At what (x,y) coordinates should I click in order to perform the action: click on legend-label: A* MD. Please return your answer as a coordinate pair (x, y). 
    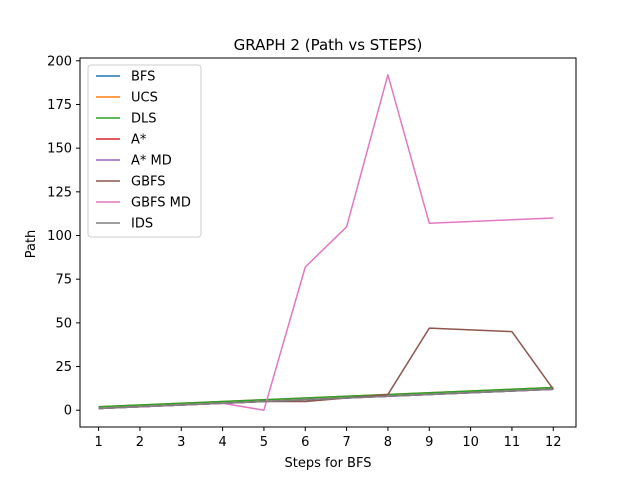
    Looking at the image, I should click on (151, 161).